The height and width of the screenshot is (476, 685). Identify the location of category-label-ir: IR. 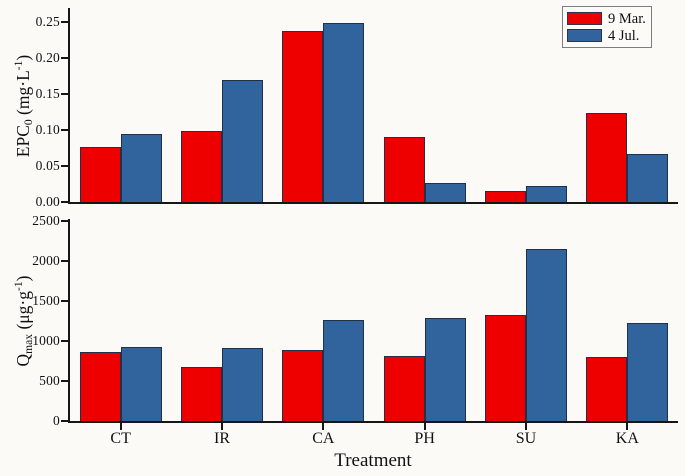
(222, 438).